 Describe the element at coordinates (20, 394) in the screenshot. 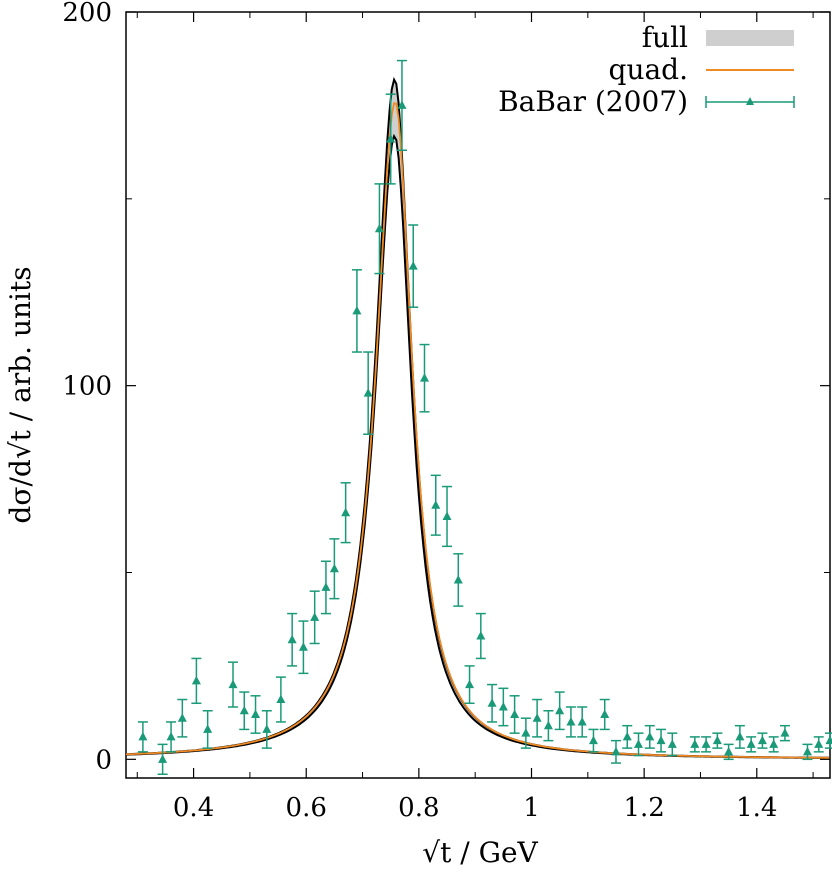

I see `y-axis-label: dσ/d√t / arb. units` at that location.